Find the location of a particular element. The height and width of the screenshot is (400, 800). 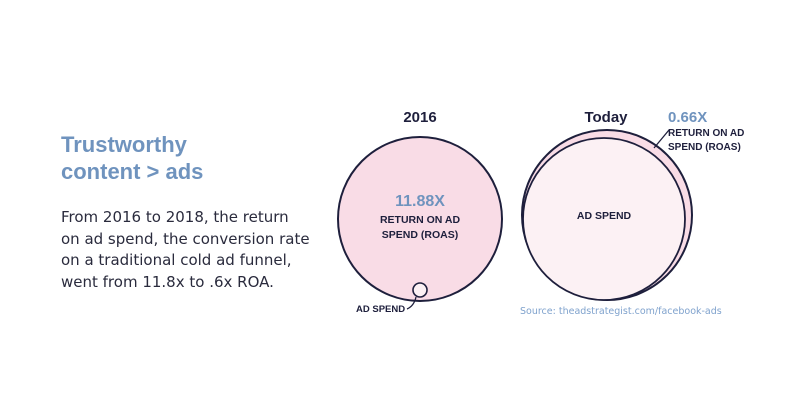

description-line-4: went from 11.8x to .6x ROA. is located at coordinates (167, 281).